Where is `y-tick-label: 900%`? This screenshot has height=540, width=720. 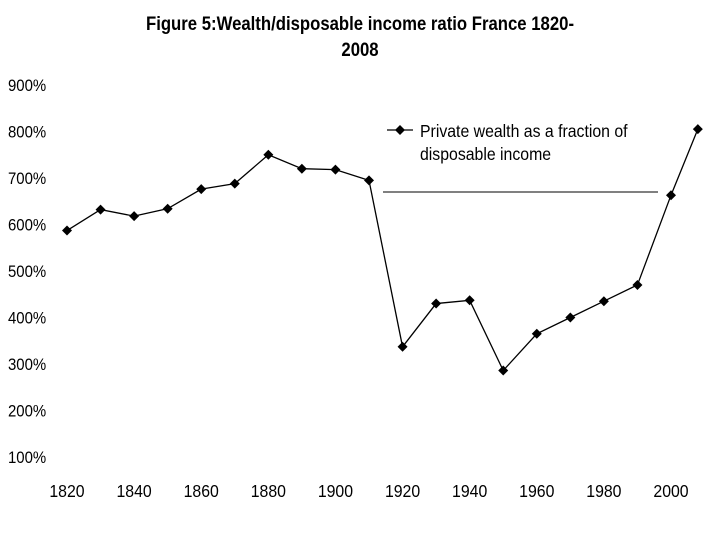
y-tick-label: 900% is located at coordinates (27, 86).